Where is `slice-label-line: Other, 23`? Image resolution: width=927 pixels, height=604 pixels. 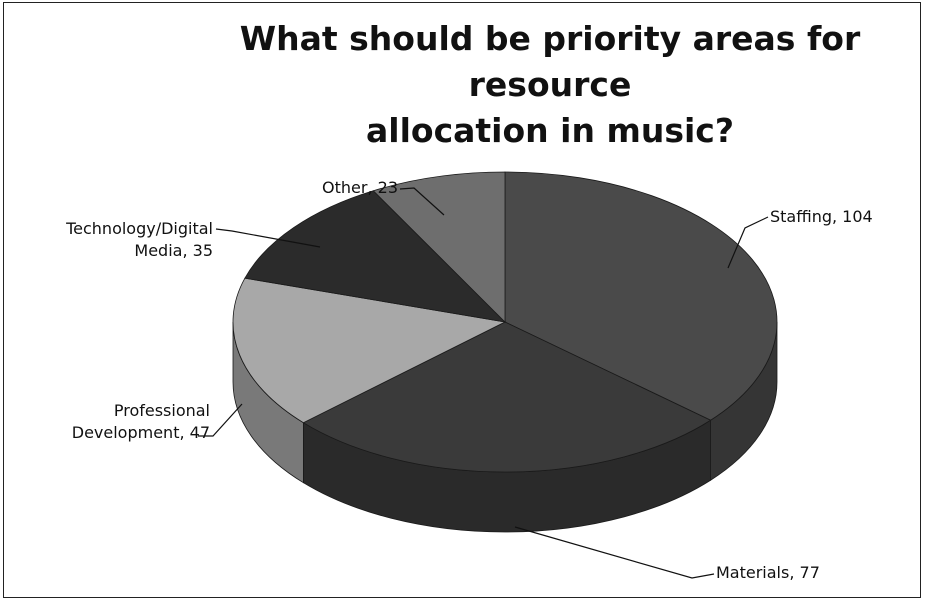
slice-label-line: Other, 23 is located at coordinates (360, 187).